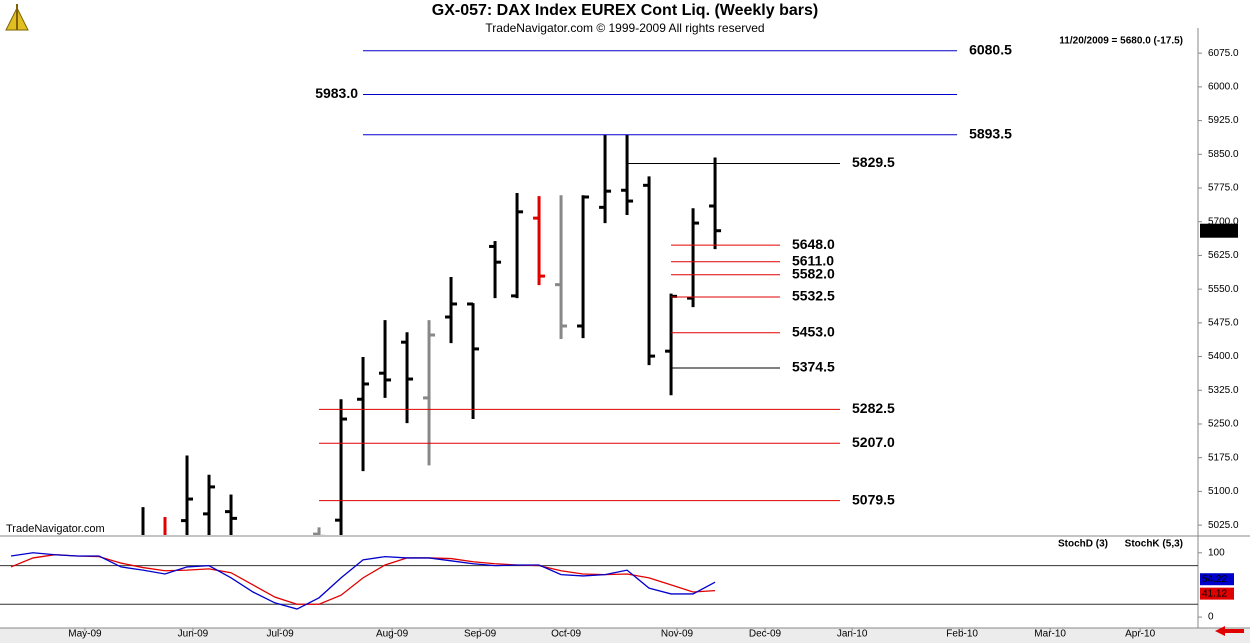 The width and height of the screenshot is (1250, 643). I want to click on level-label: 5374.5, so click(813, 367).